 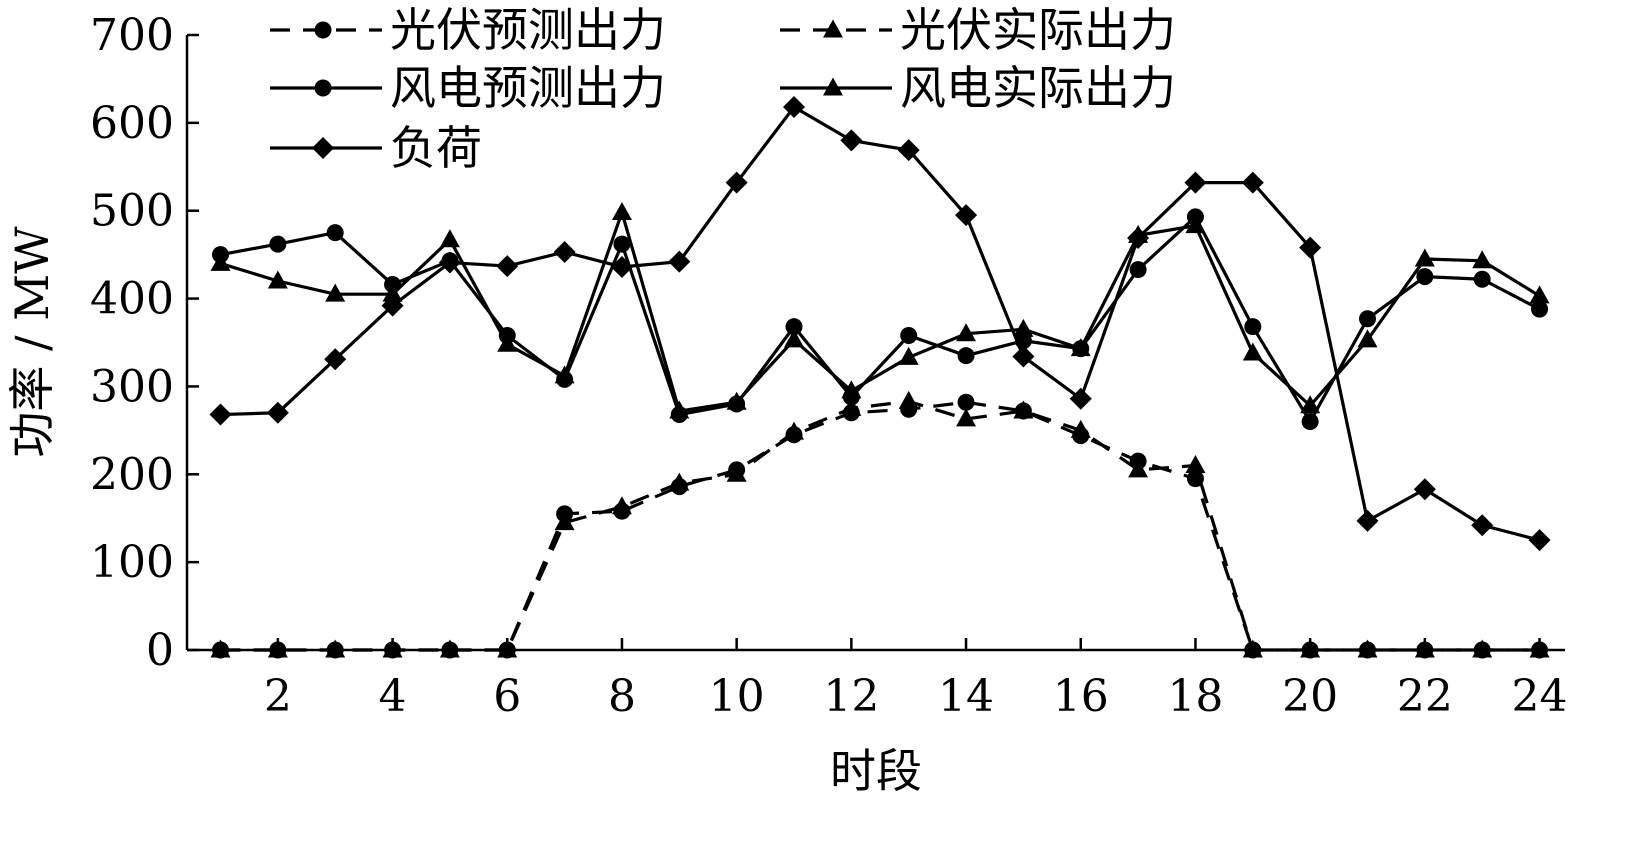 I want to click on y-tick-label: 200, so click(x=132, y=474).